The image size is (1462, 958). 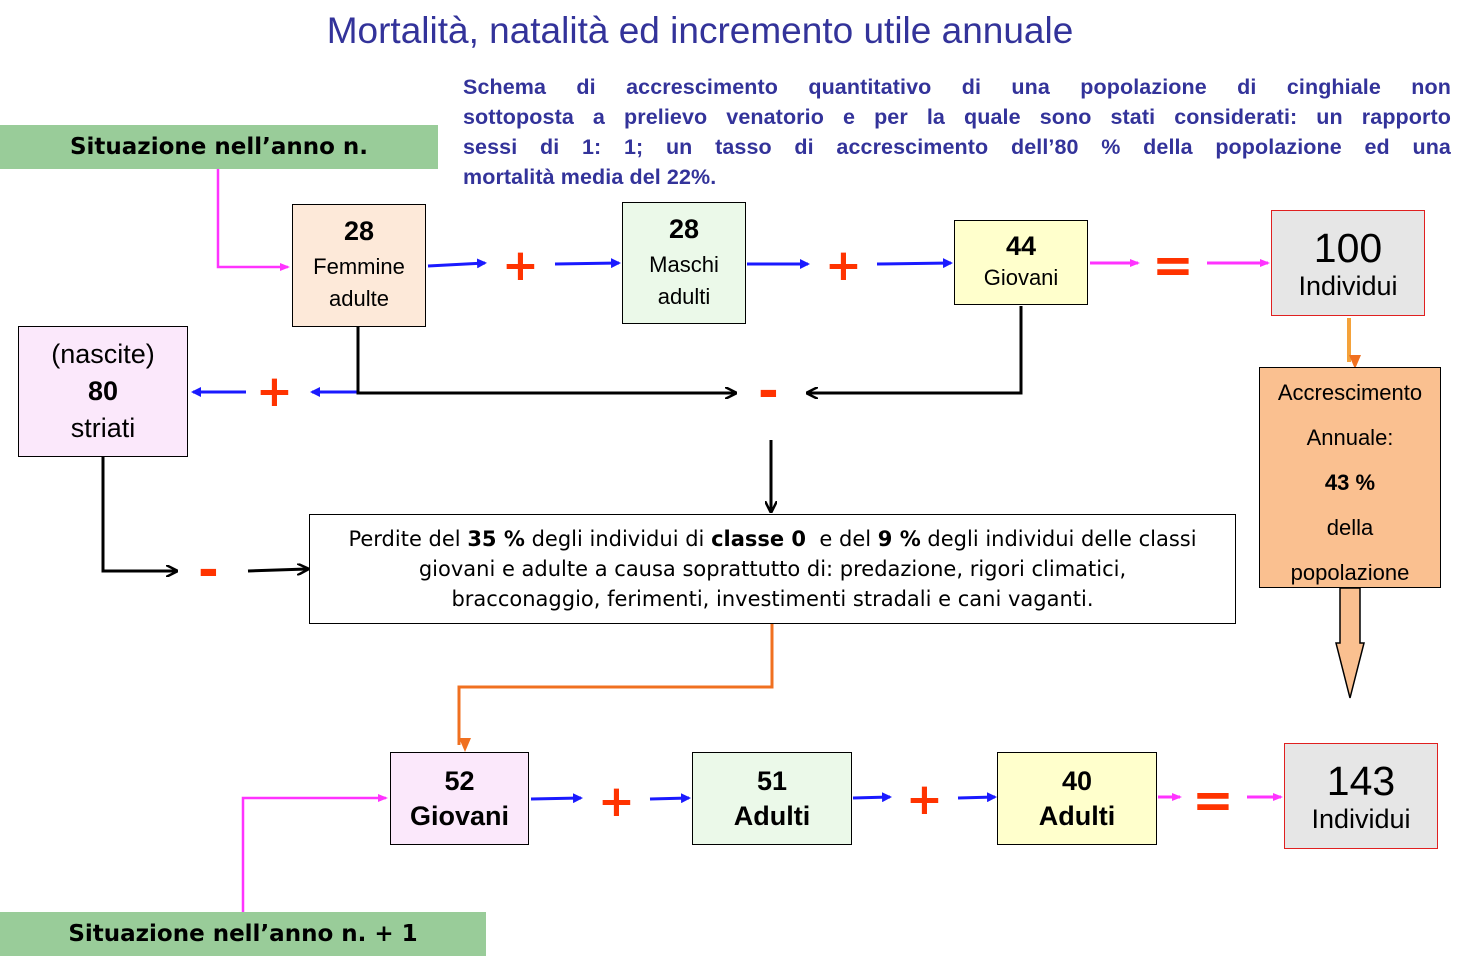 I want to click on banner-year-n: Situazione nell’anno n., so click(x=219, y=147).